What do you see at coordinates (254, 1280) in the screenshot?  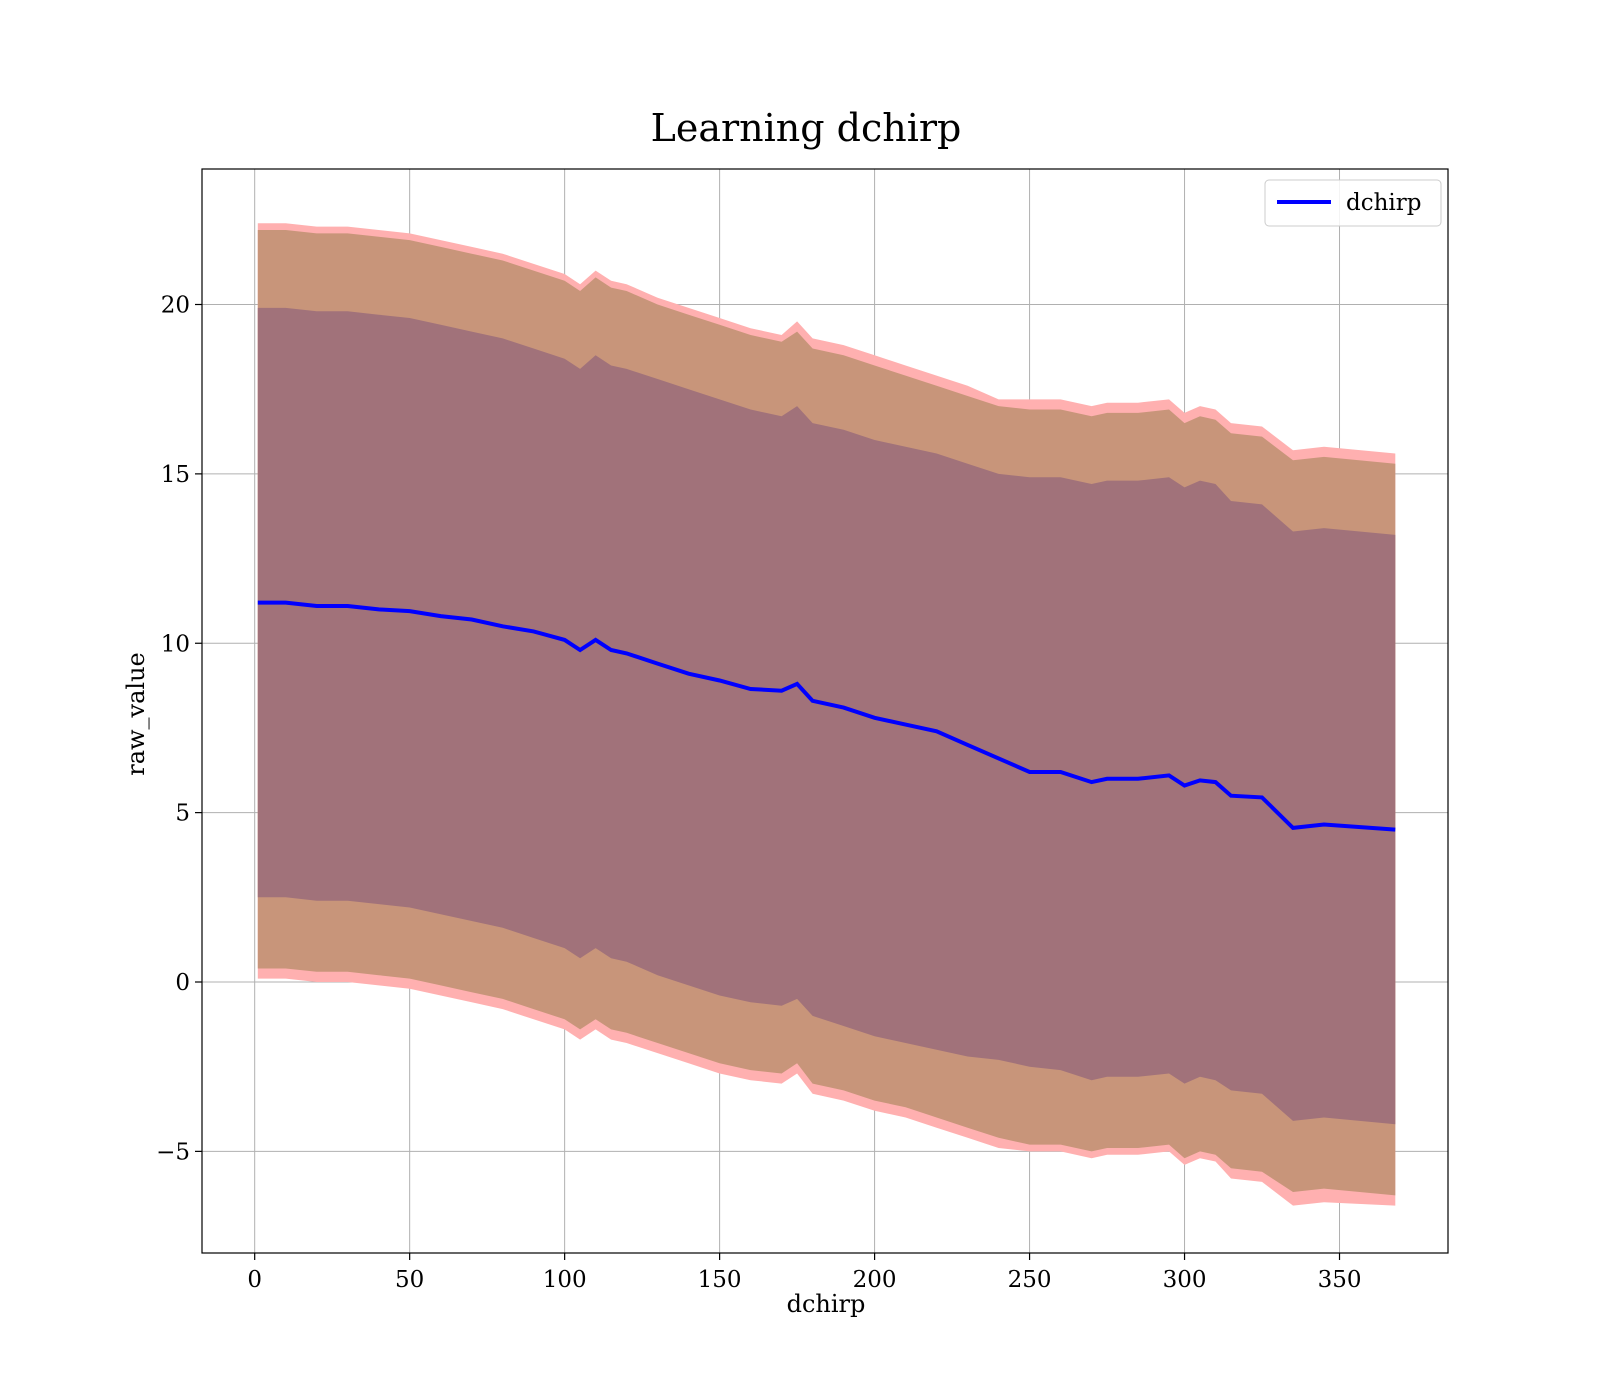 I see `x-tick-label: 0` at bounding box center [254, 1280].